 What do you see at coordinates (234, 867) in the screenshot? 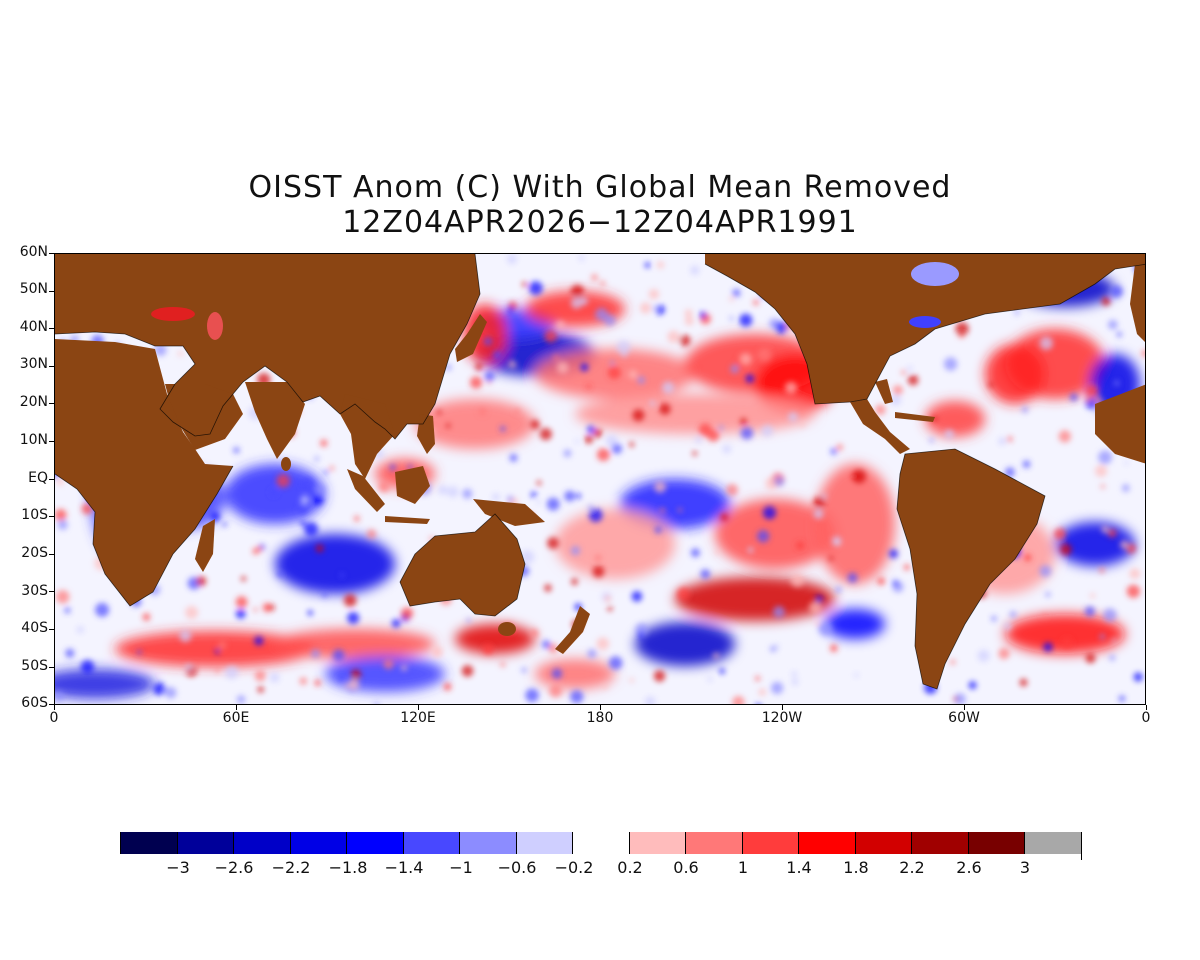
I see `colorbar-tick-label: −2.6` at bounding box center [234, 867].